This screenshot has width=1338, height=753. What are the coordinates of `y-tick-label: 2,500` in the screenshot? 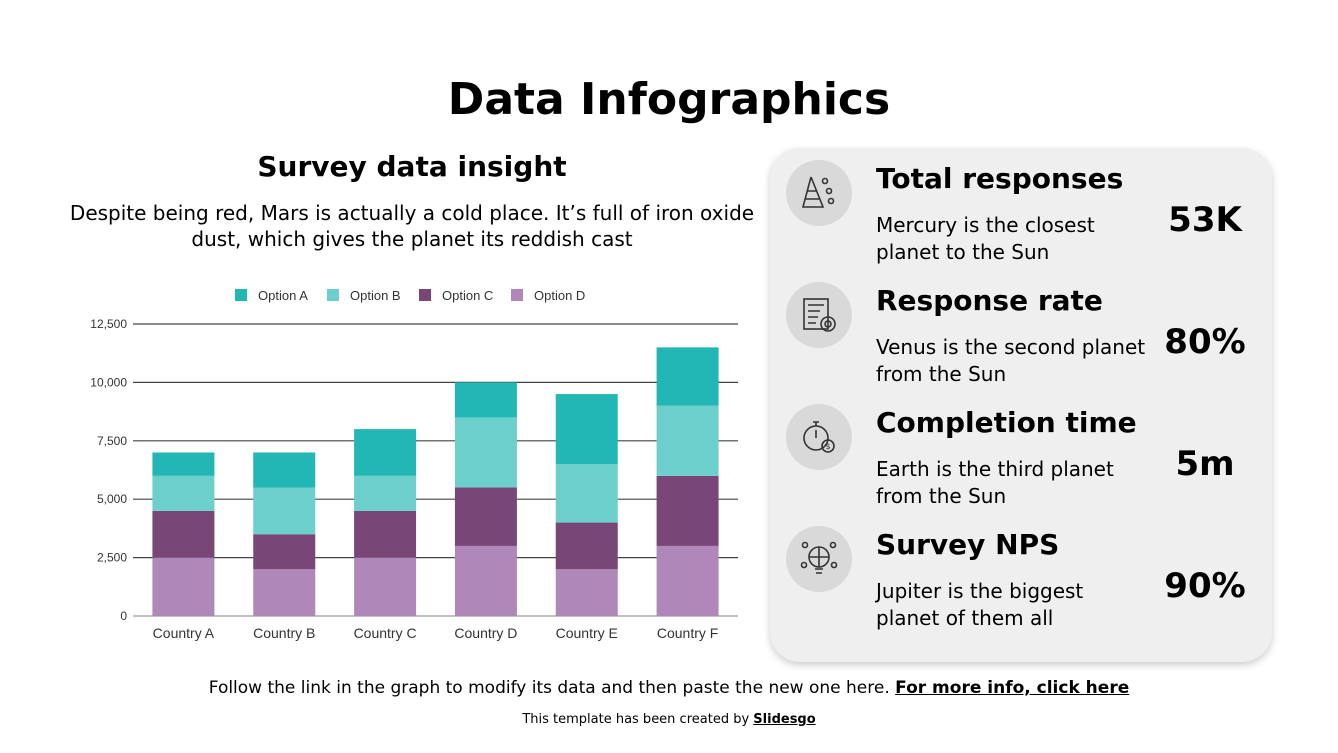 It's located at (112, 558).